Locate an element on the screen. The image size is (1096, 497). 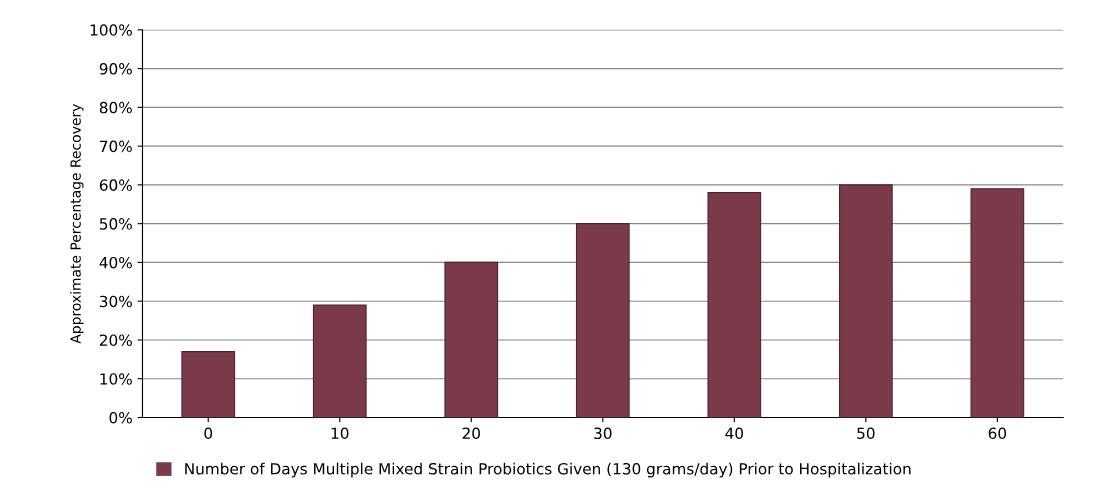
y-axis-title: Approximate Percentage Recovery is located at coordinates (77, 224).